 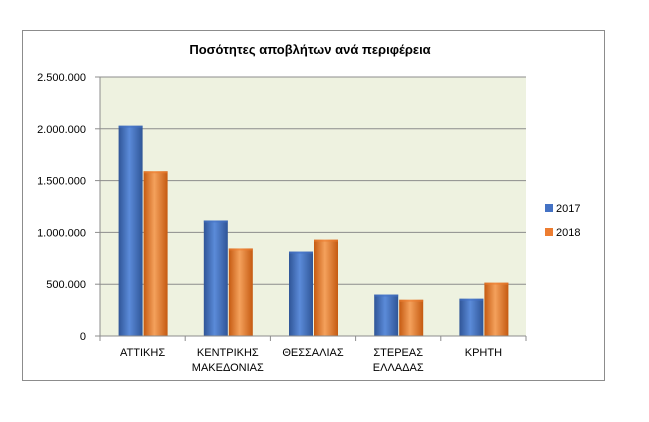 I want to click on y-tick-label: 500.000, so click(x=66, y=285).